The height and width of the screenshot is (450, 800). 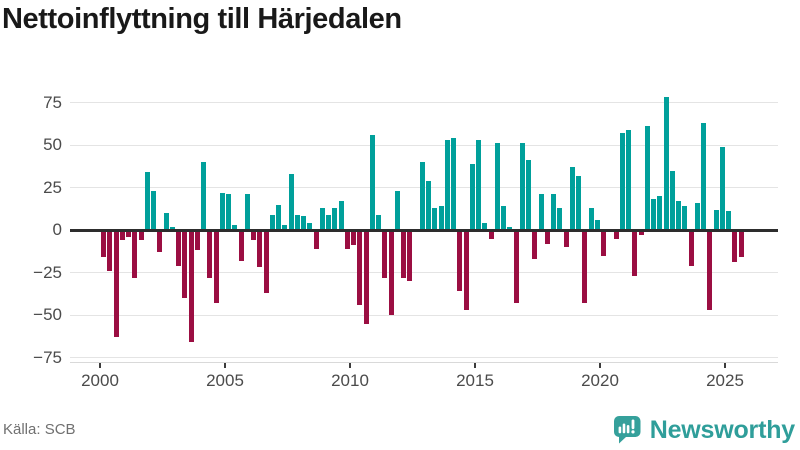 I want to click on bar-2023-q1, so click(x=678, y=215).